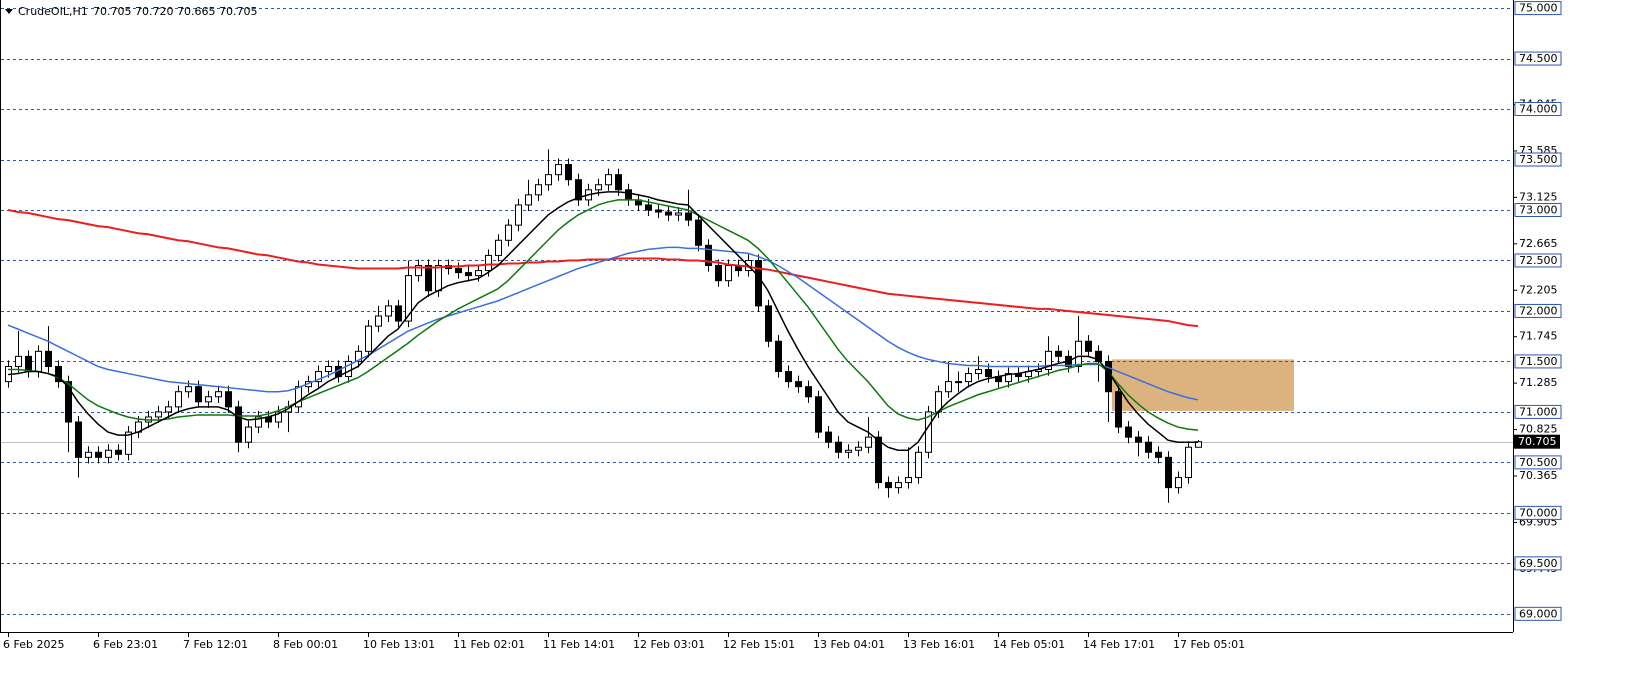 This screenshot has height=691, width=1651. I want to click on level-label: 73.000, so click(1538, 209).